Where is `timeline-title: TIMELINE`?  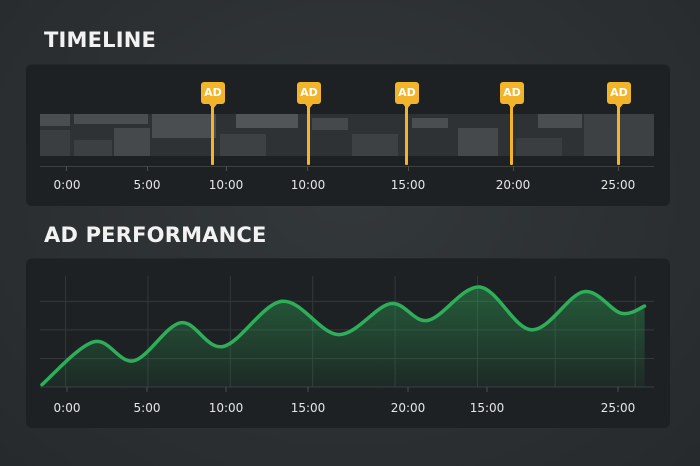
timeline-title: TIMELINE is located at coordinates (100, 40).